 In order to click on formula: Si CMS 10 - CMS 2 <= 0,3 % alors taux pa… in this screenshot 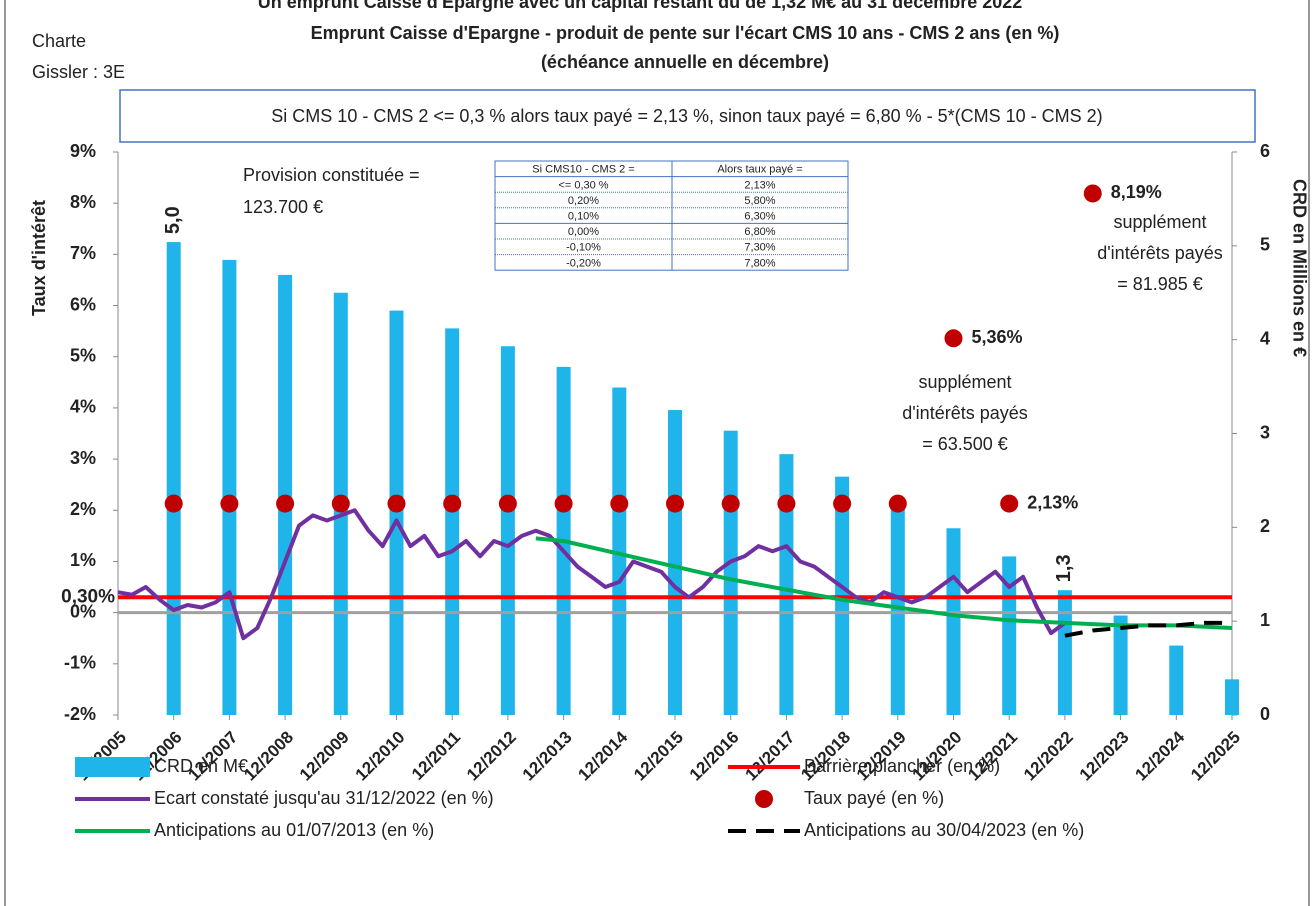, I will do `click(686, 116)`.